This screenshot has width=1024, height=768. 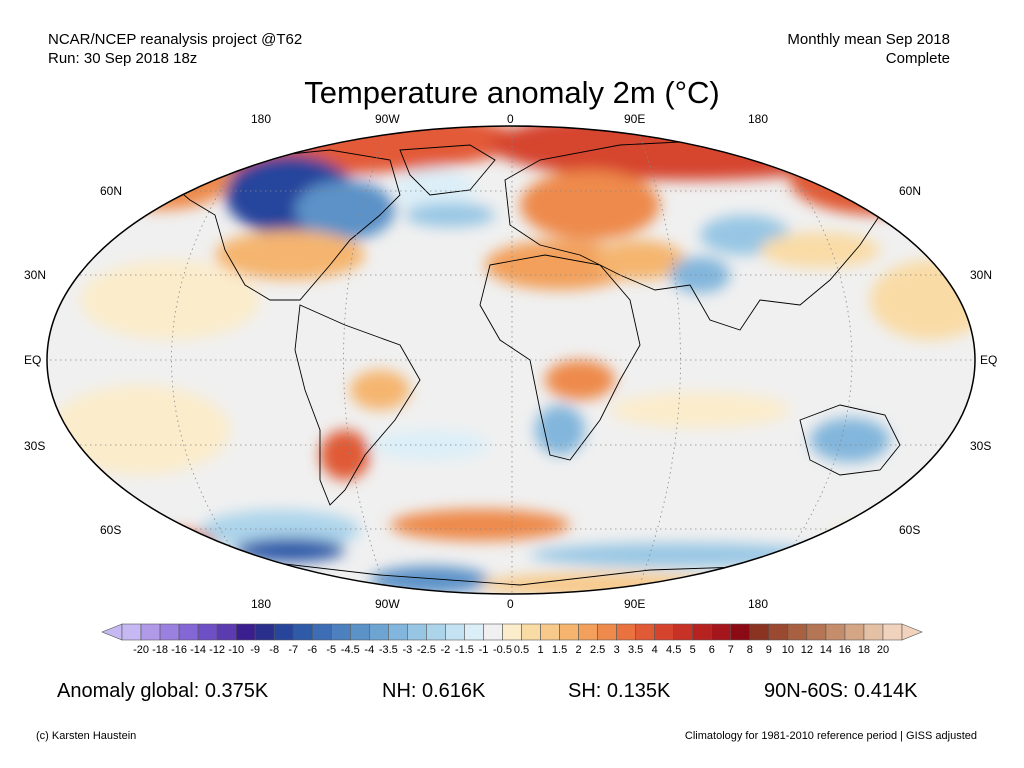 I want to click on colorbar-tick-label: 18, so click(x=864, y=650).